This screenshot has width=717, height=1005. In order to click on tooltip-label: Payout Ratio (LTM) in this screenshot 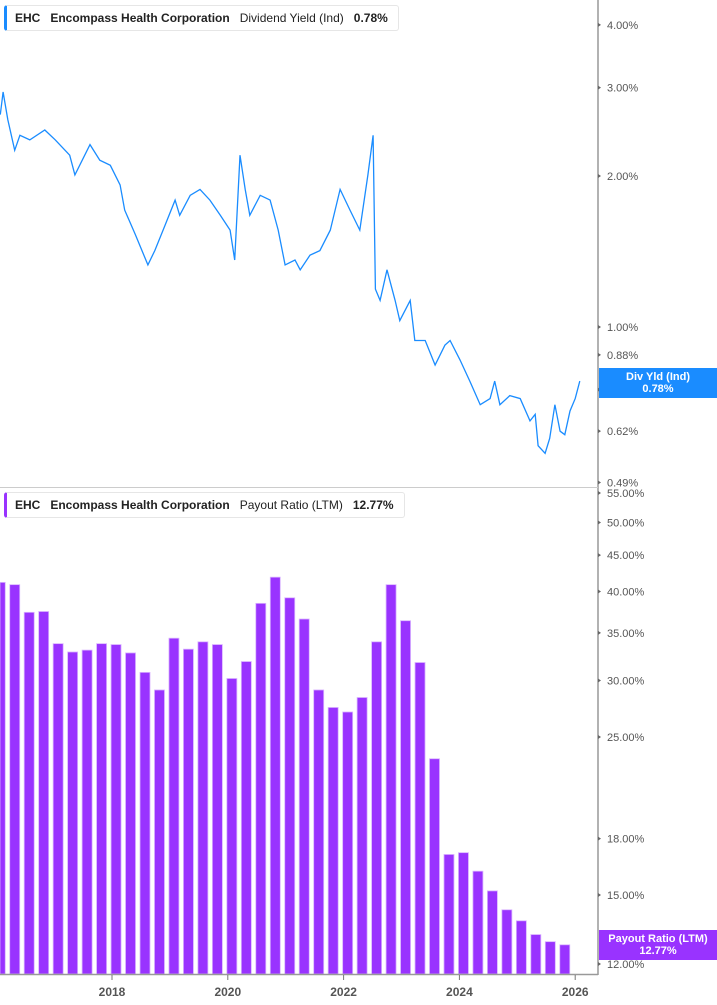, I will do `click(658, 939)`.